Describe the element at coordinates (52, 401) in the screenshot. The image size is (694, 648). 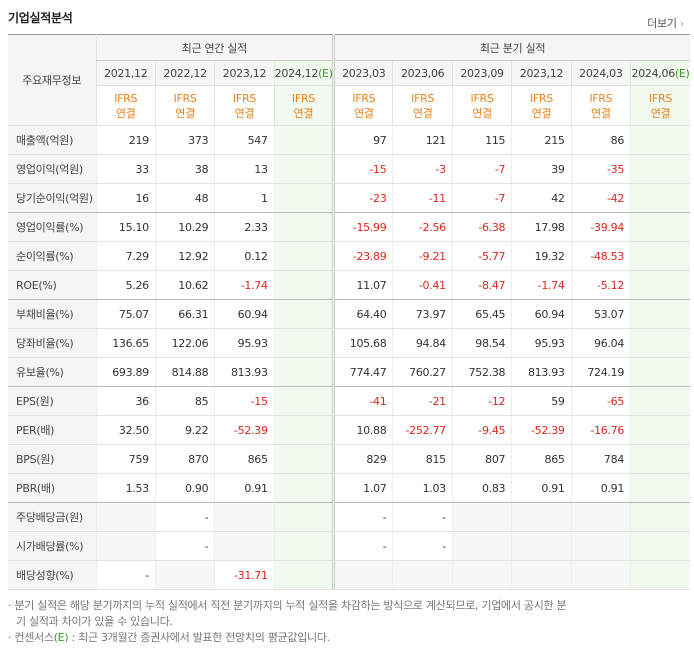
I see `row-label: EPS(원)` at that location.